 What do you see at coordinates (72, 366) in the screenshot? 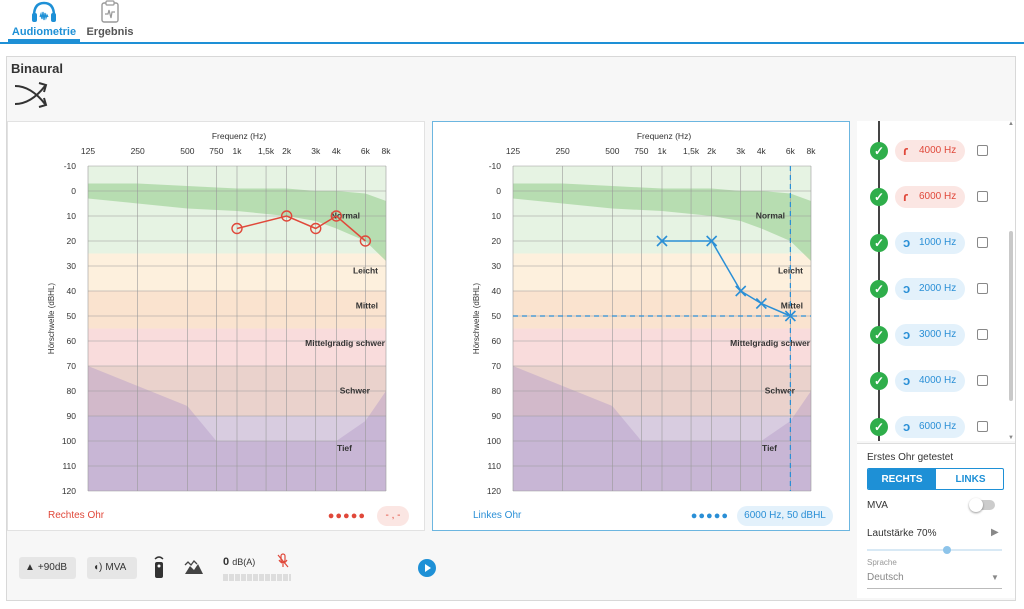
I see `y-tick-label: 70` at bounding box center [72, 366].